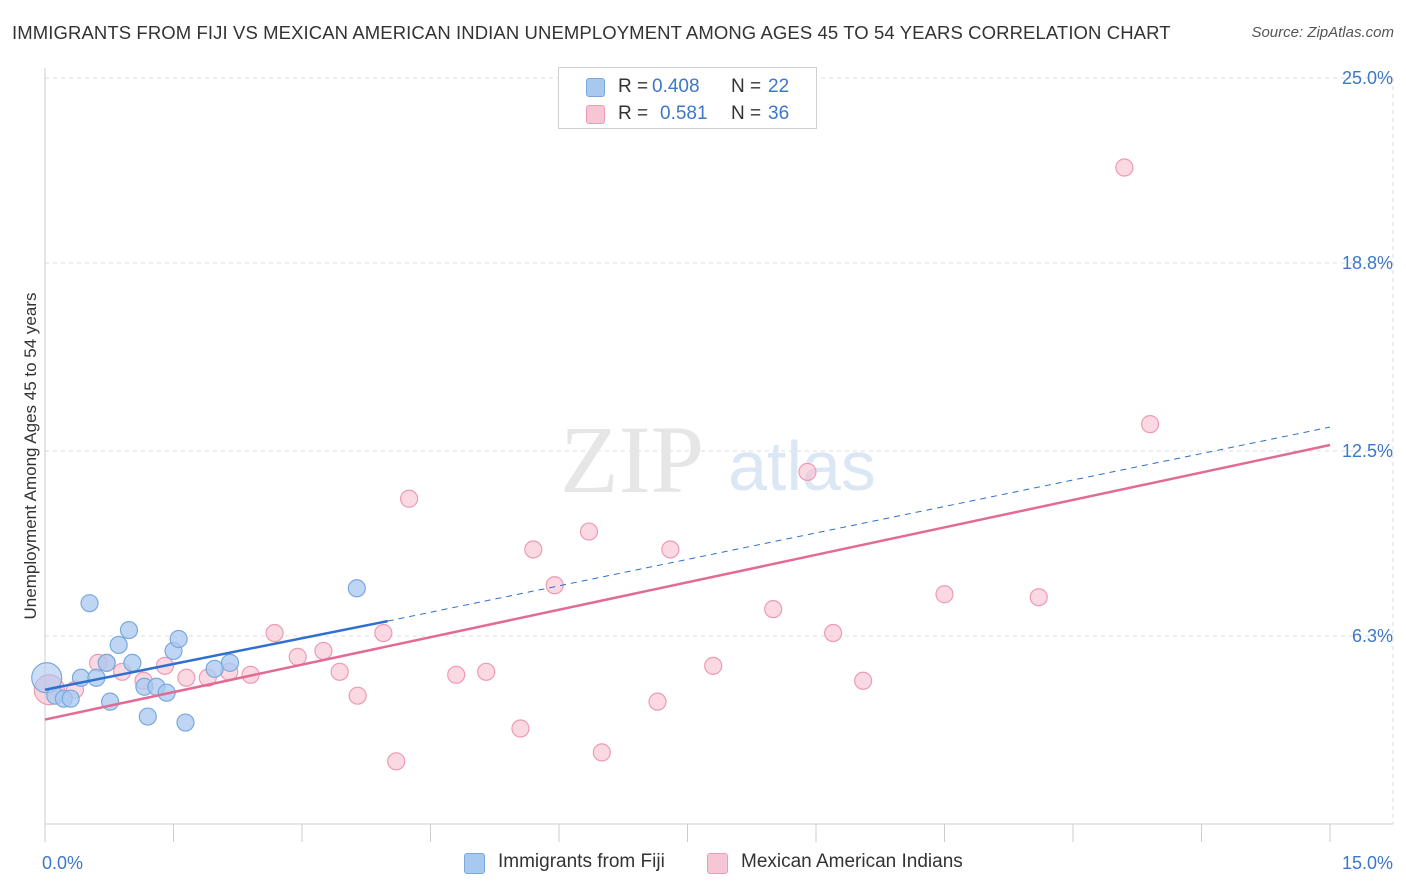 This screenshot has height=892, width=1406. I want to click on source-credit: Source: ZipAtlas.com, so click(1322, 32).